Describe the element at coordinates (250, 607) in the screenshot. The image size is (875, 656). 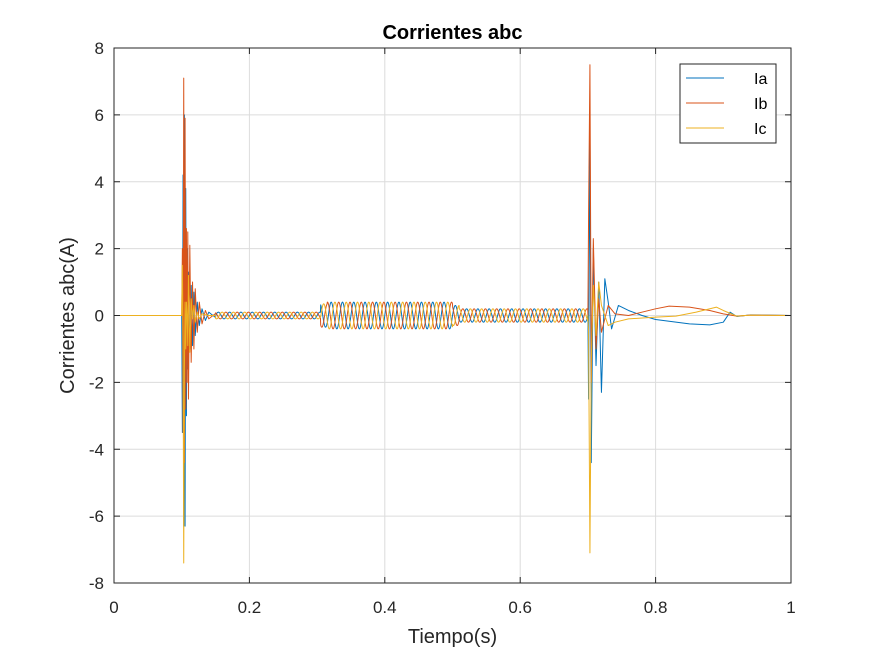
I see `x-tick-label: 0.2` at that location.